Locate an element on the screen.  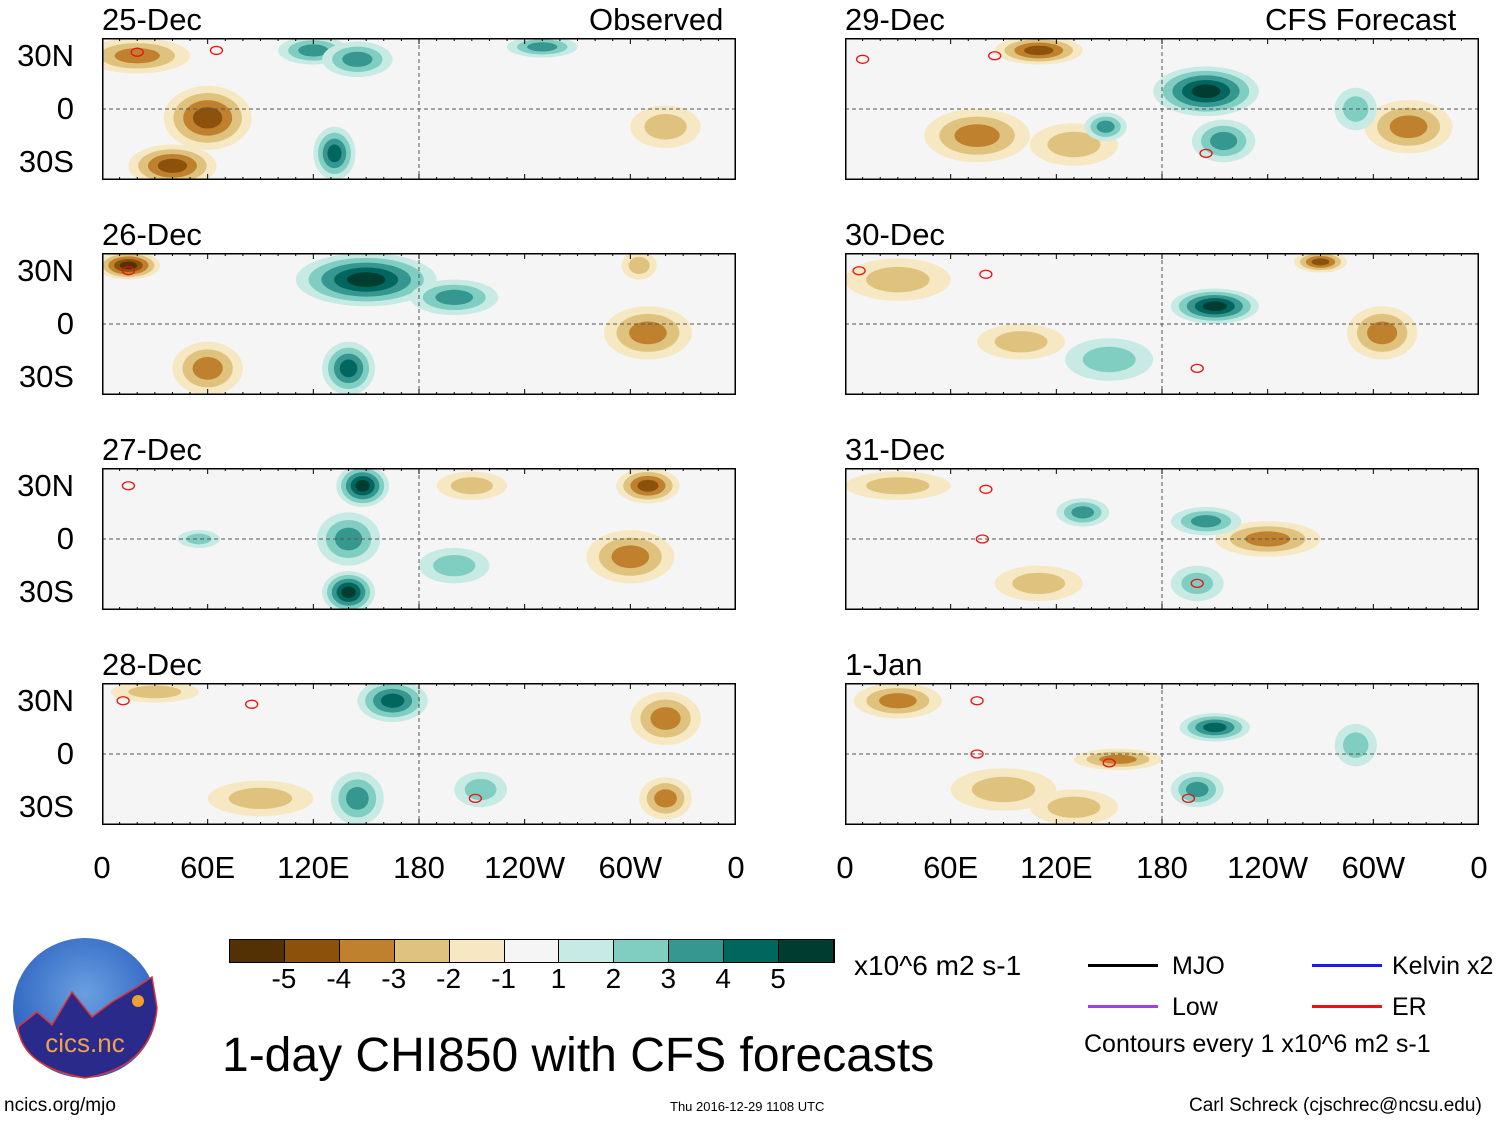
units-label: x10^6 m2 s-1 is located at coordinates (938, 965).